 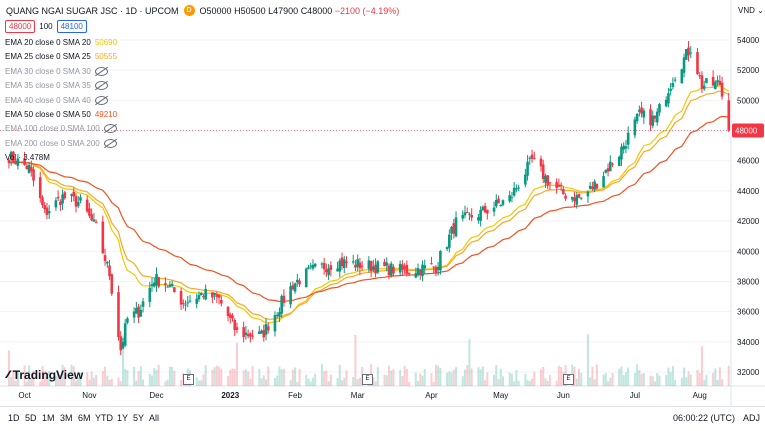 What do you see at coordinates (45, 375) in the screenshot?
I see `tradingview-logo: ⁄⁄ TradingView` at bounding box center [45, 375].